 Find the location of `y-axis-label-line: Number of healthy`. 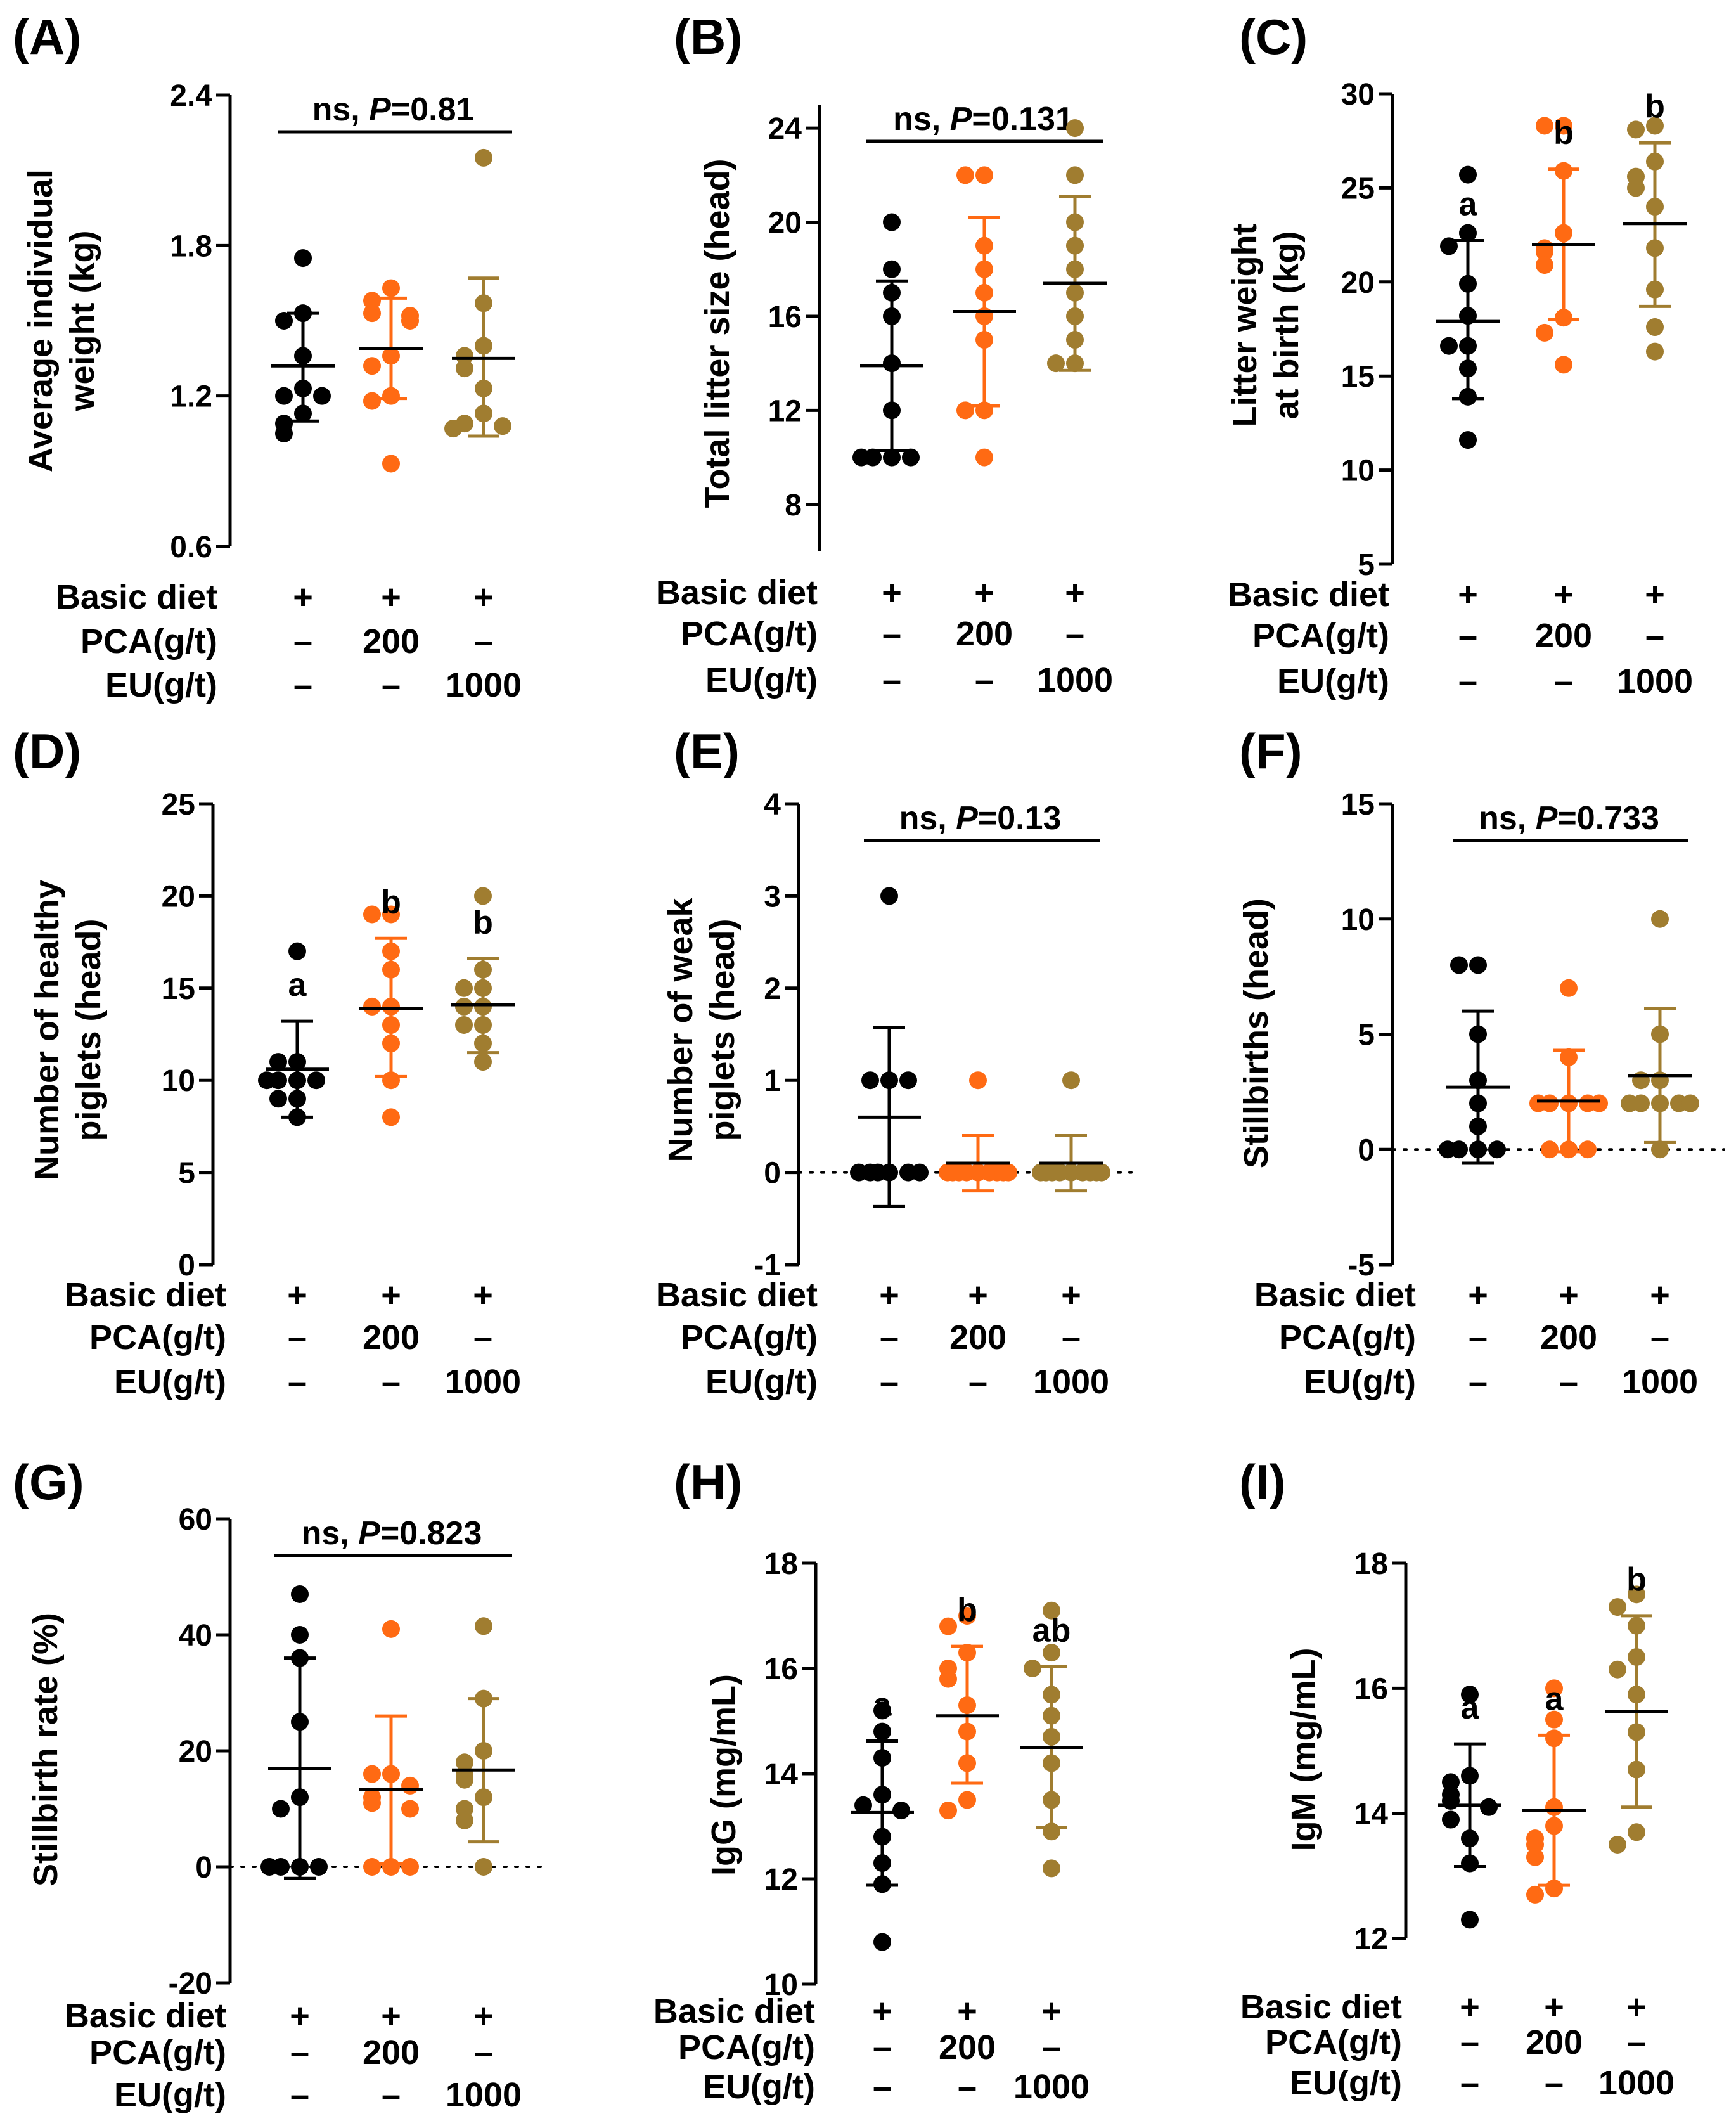

y-axis-label-line: Number of healthy is located at coordinates (47, 1030).